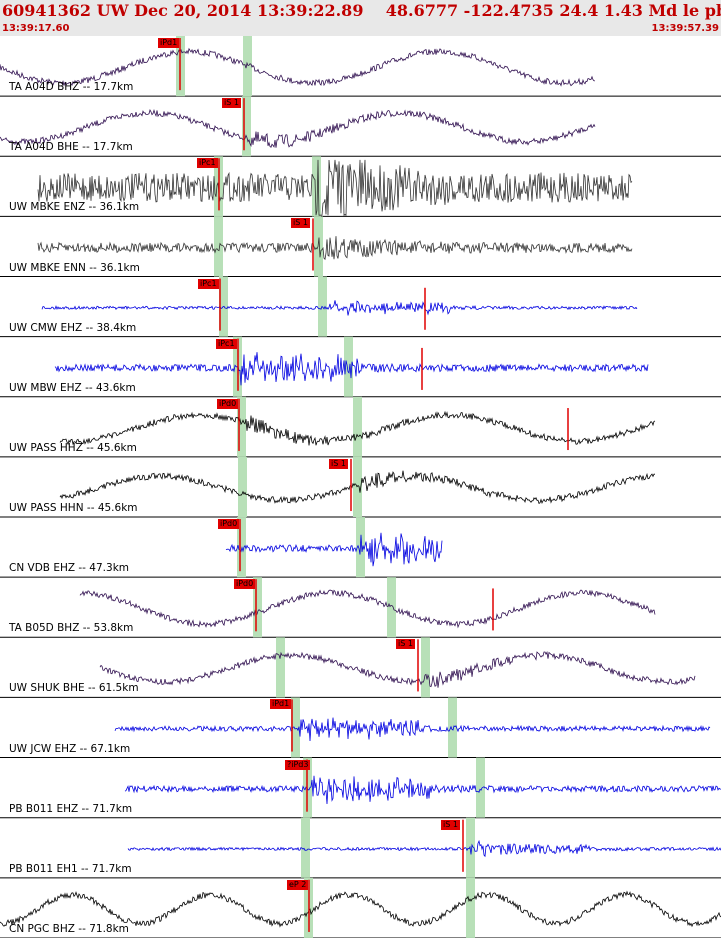  What do you see at coordinates (74, 207) in the screenshot?
I see `channel-label: UW MBKE ENZ -- 36.1km` at bounding box center [74, 207].